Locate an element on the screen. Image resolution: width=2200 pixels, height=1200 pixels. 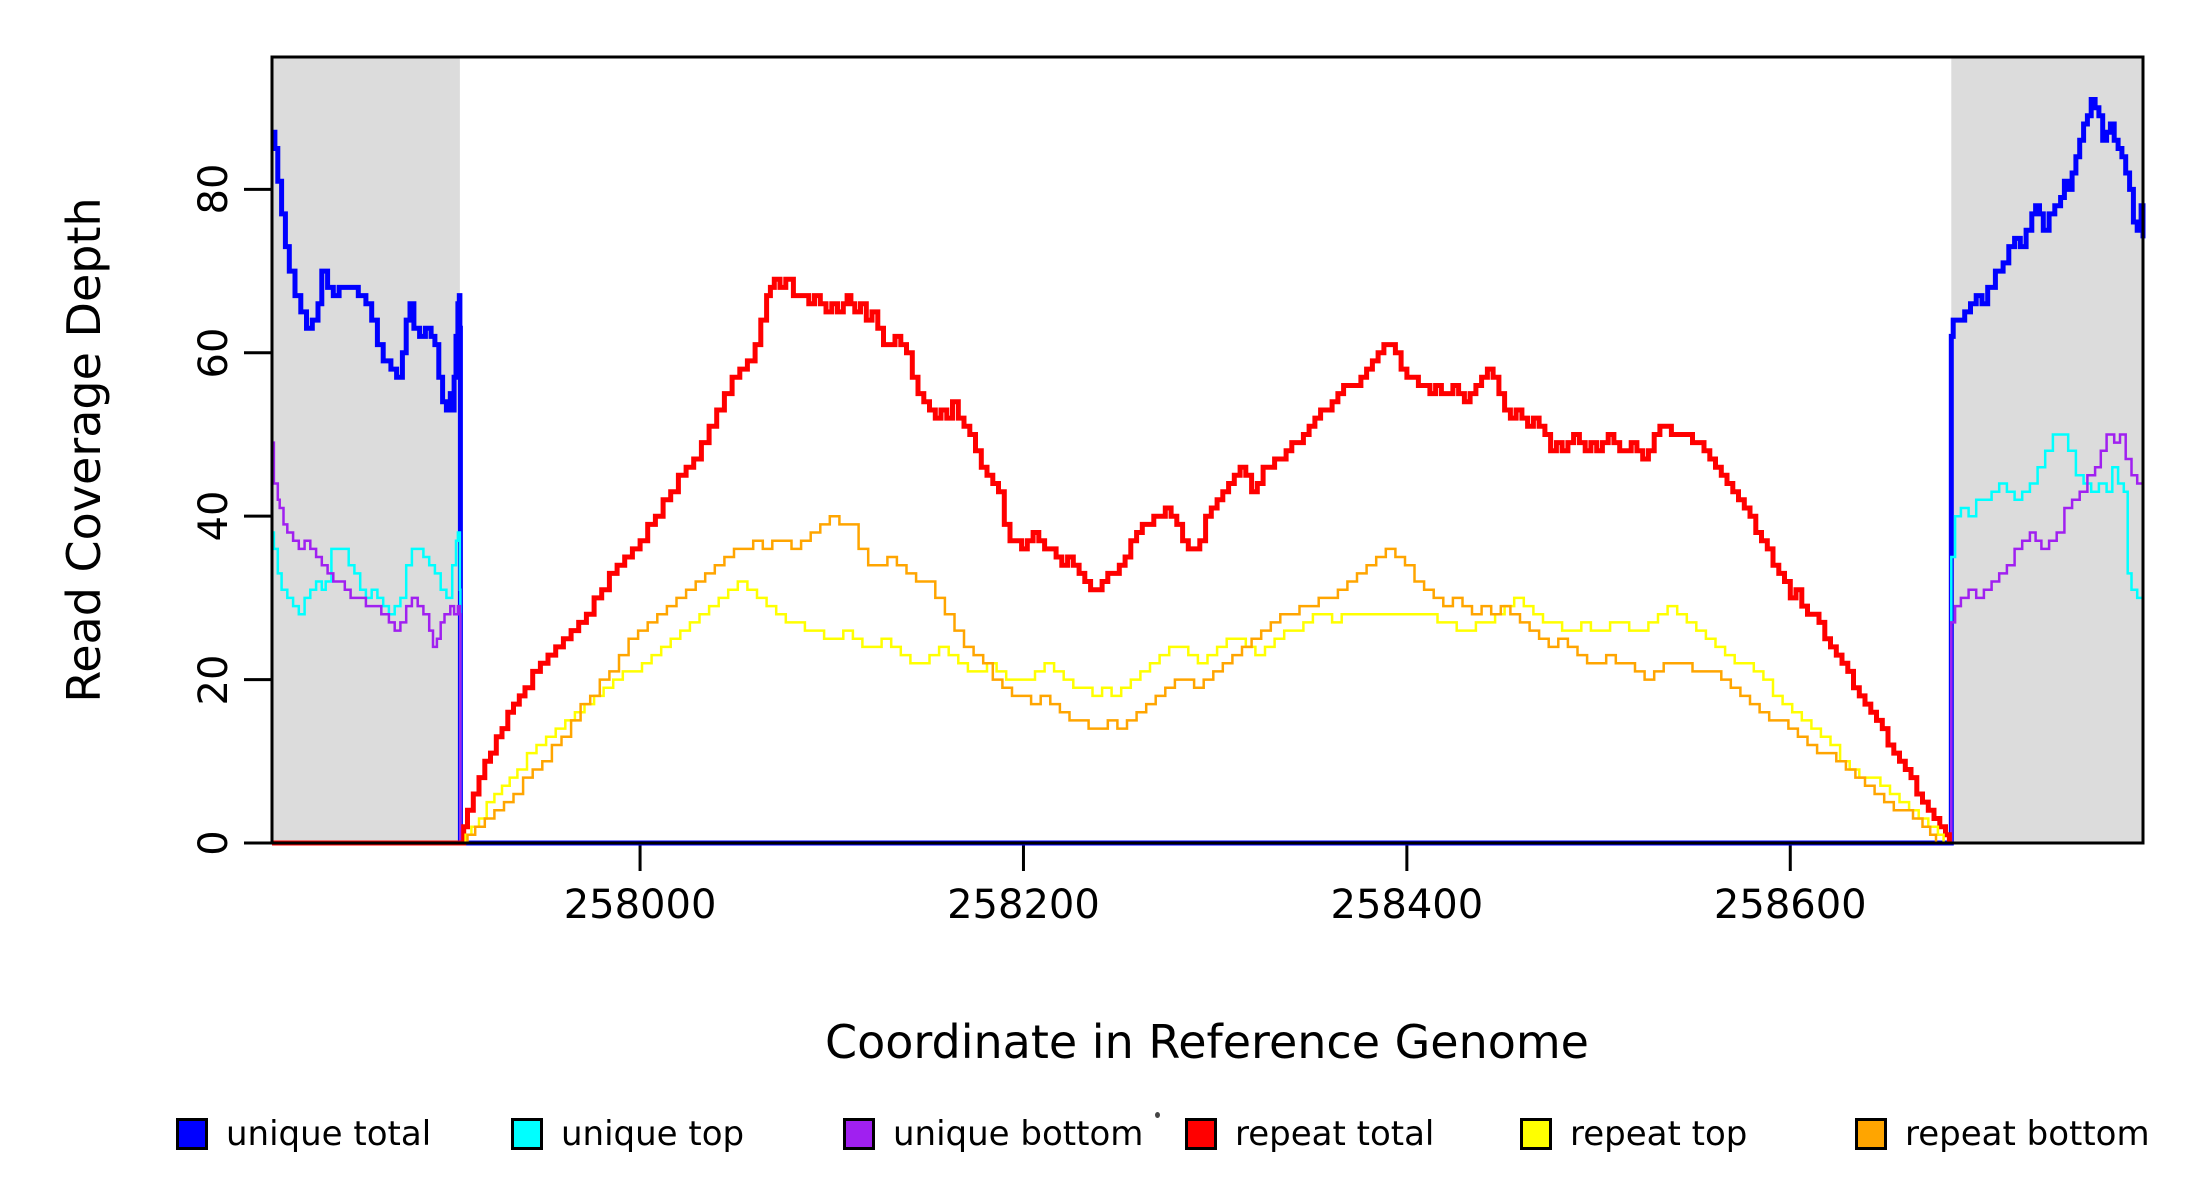
legend-item-repeat-total: repeat total is located at coordinates (1309, 1134).